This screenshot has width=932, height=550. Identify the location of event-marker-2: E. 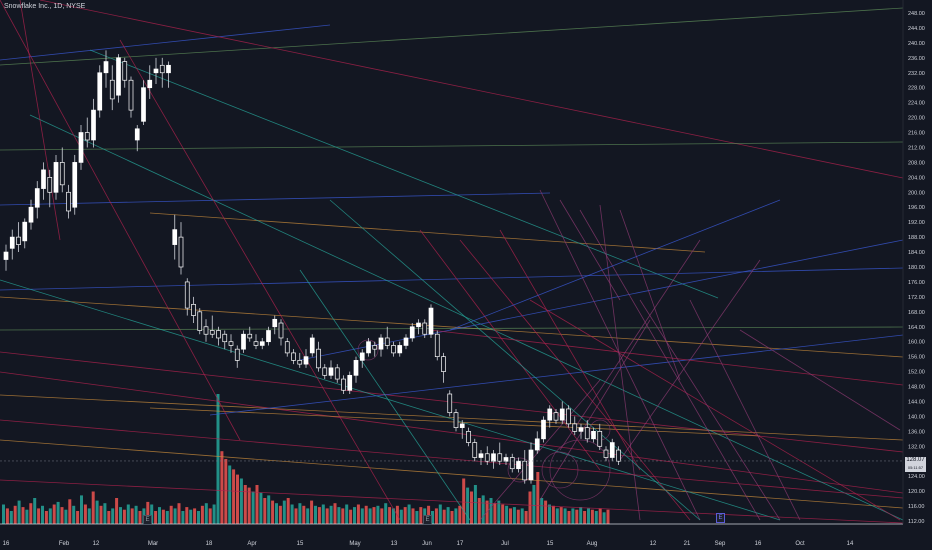
(427, 520).